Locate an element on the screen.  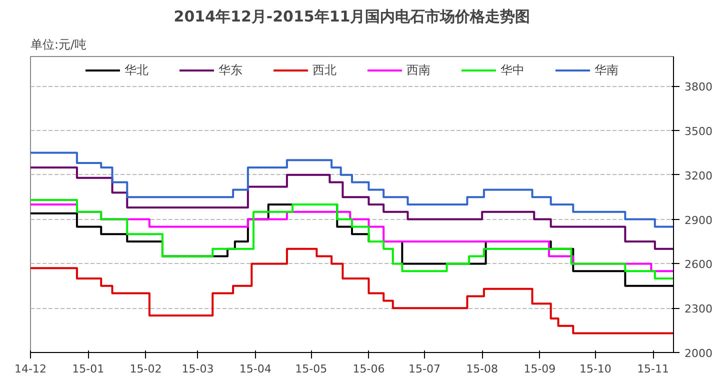
legend-label: 华南 is located at coordinates (606, 70).